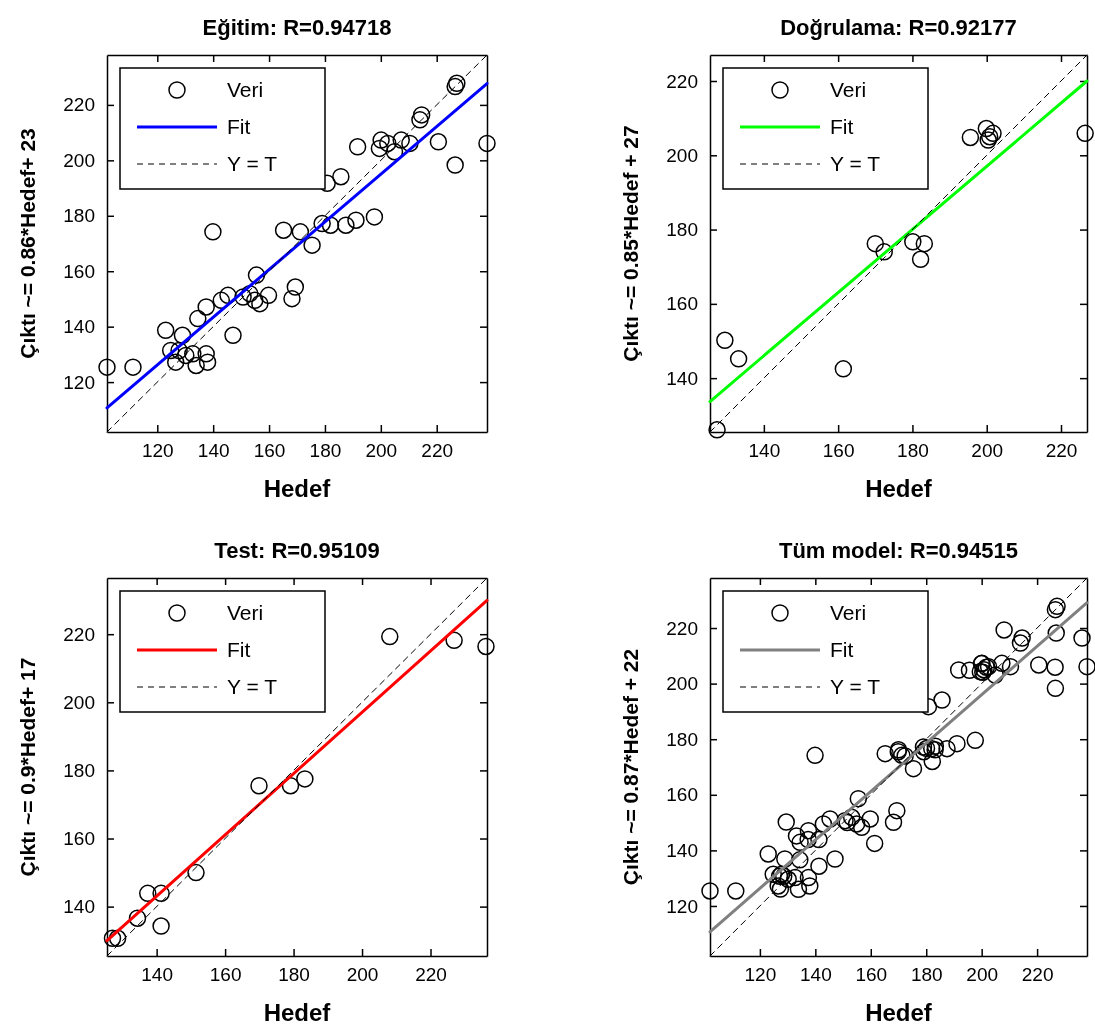  What do you see at coordinates (898, 27) in the screenshot?
I see `chart-title: Doğrulama: R=0.92177` at bounding box center [898, 27].